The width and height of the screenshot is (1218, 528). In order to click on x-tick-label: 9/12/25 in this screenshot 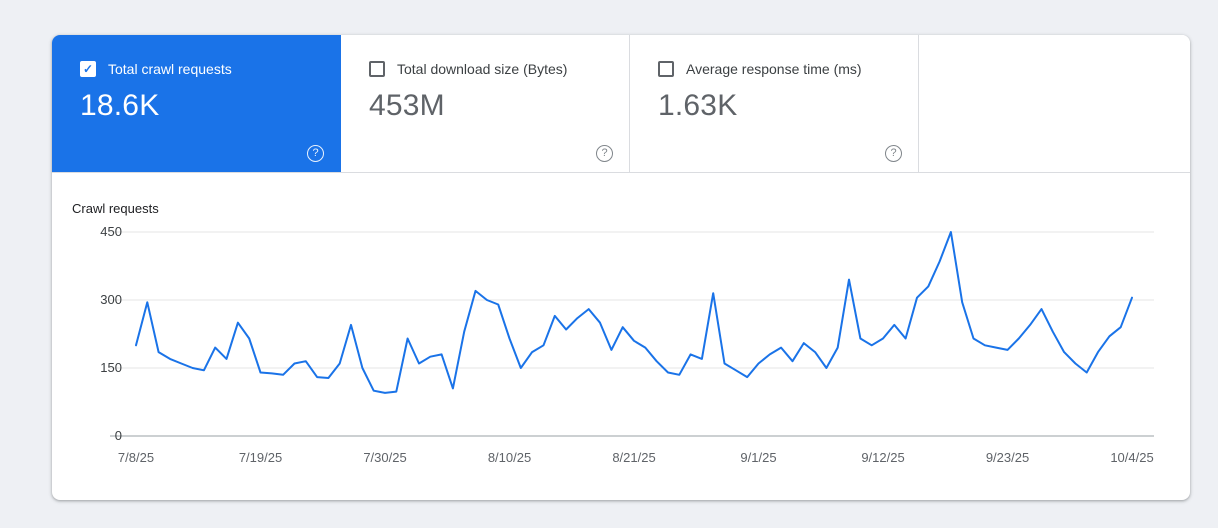, I will do `click(882, 457)`.